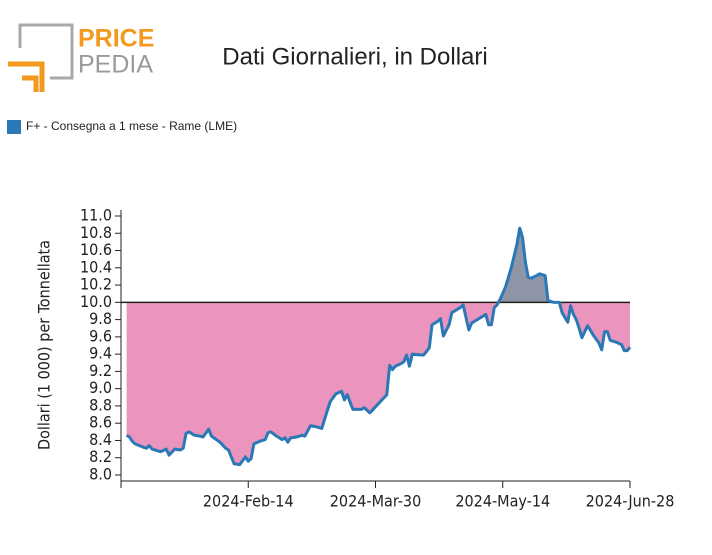  What do you see at coordinates (96, 301) in the screenshot?
I see `y-tick-label: 10.0` at bounding box center [96, 301].